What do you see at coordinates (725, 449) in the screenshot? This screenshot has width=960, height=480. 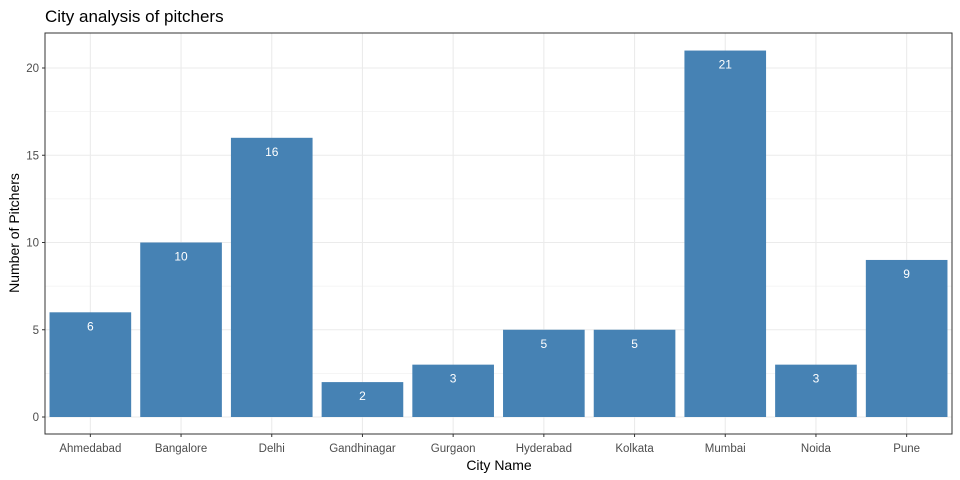 I see `x-tick-label: Mumbai` at bounding box center [725, 449].